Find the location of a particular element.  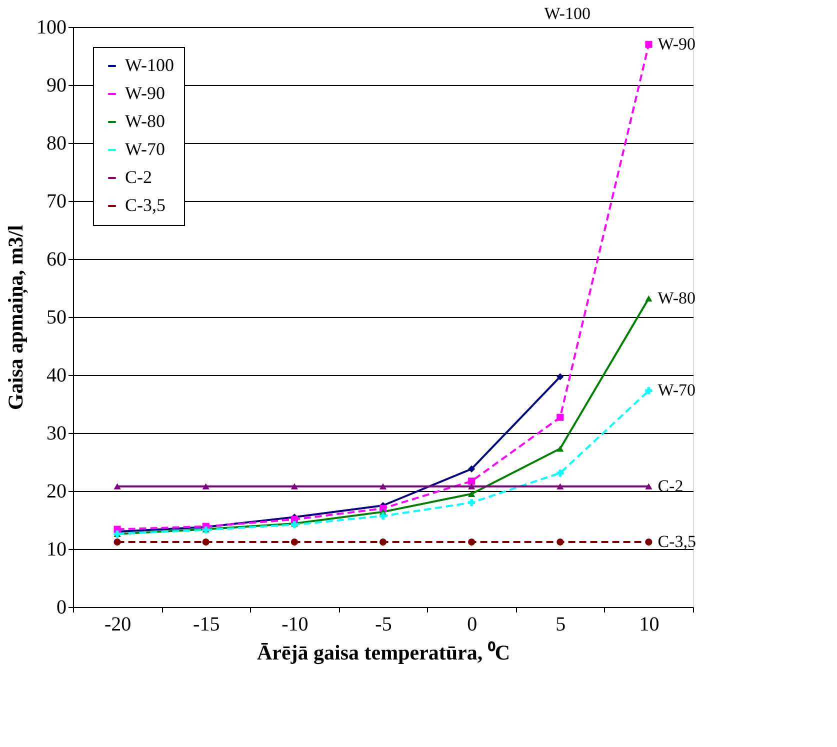

x-tick-label: -15 is located at coordinates (206, 625).